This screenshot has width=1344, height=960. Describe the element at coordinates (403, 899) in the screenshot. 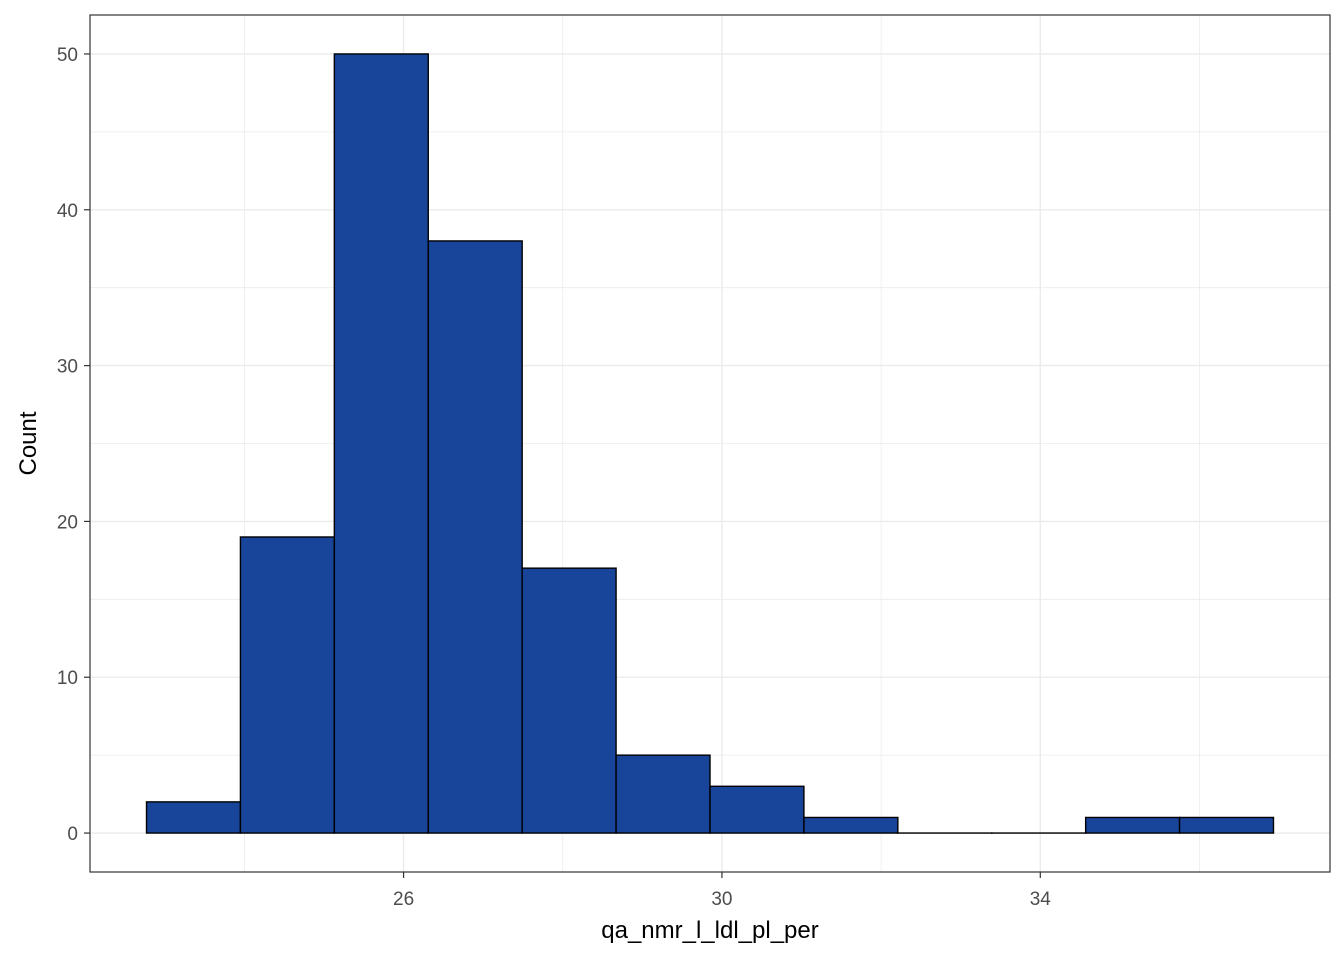

I see `x-tick-label: 26` at that location.